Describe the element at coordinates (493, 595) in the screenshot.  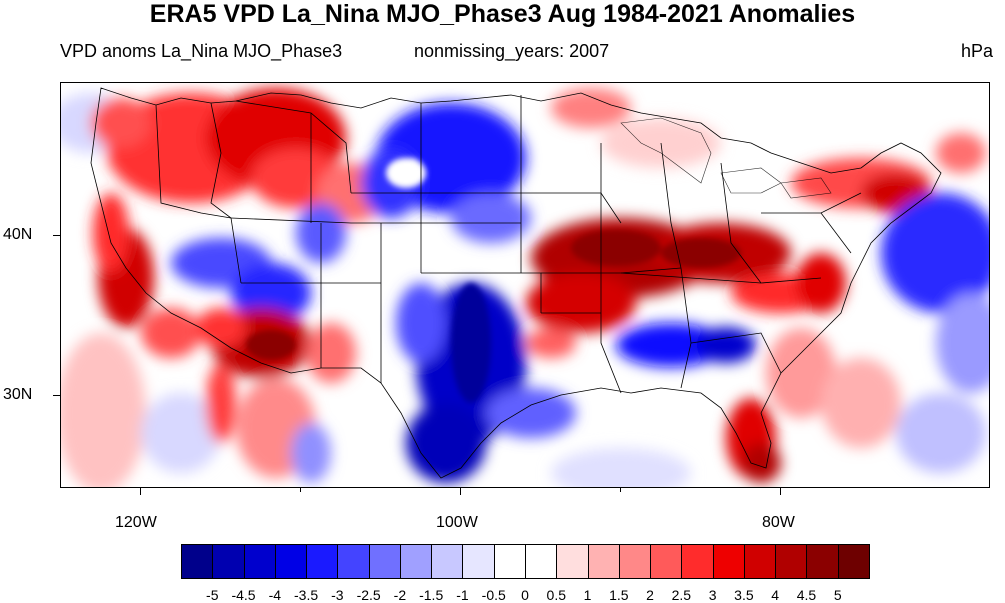
I see `colorbar-label: -0.5` at that location.